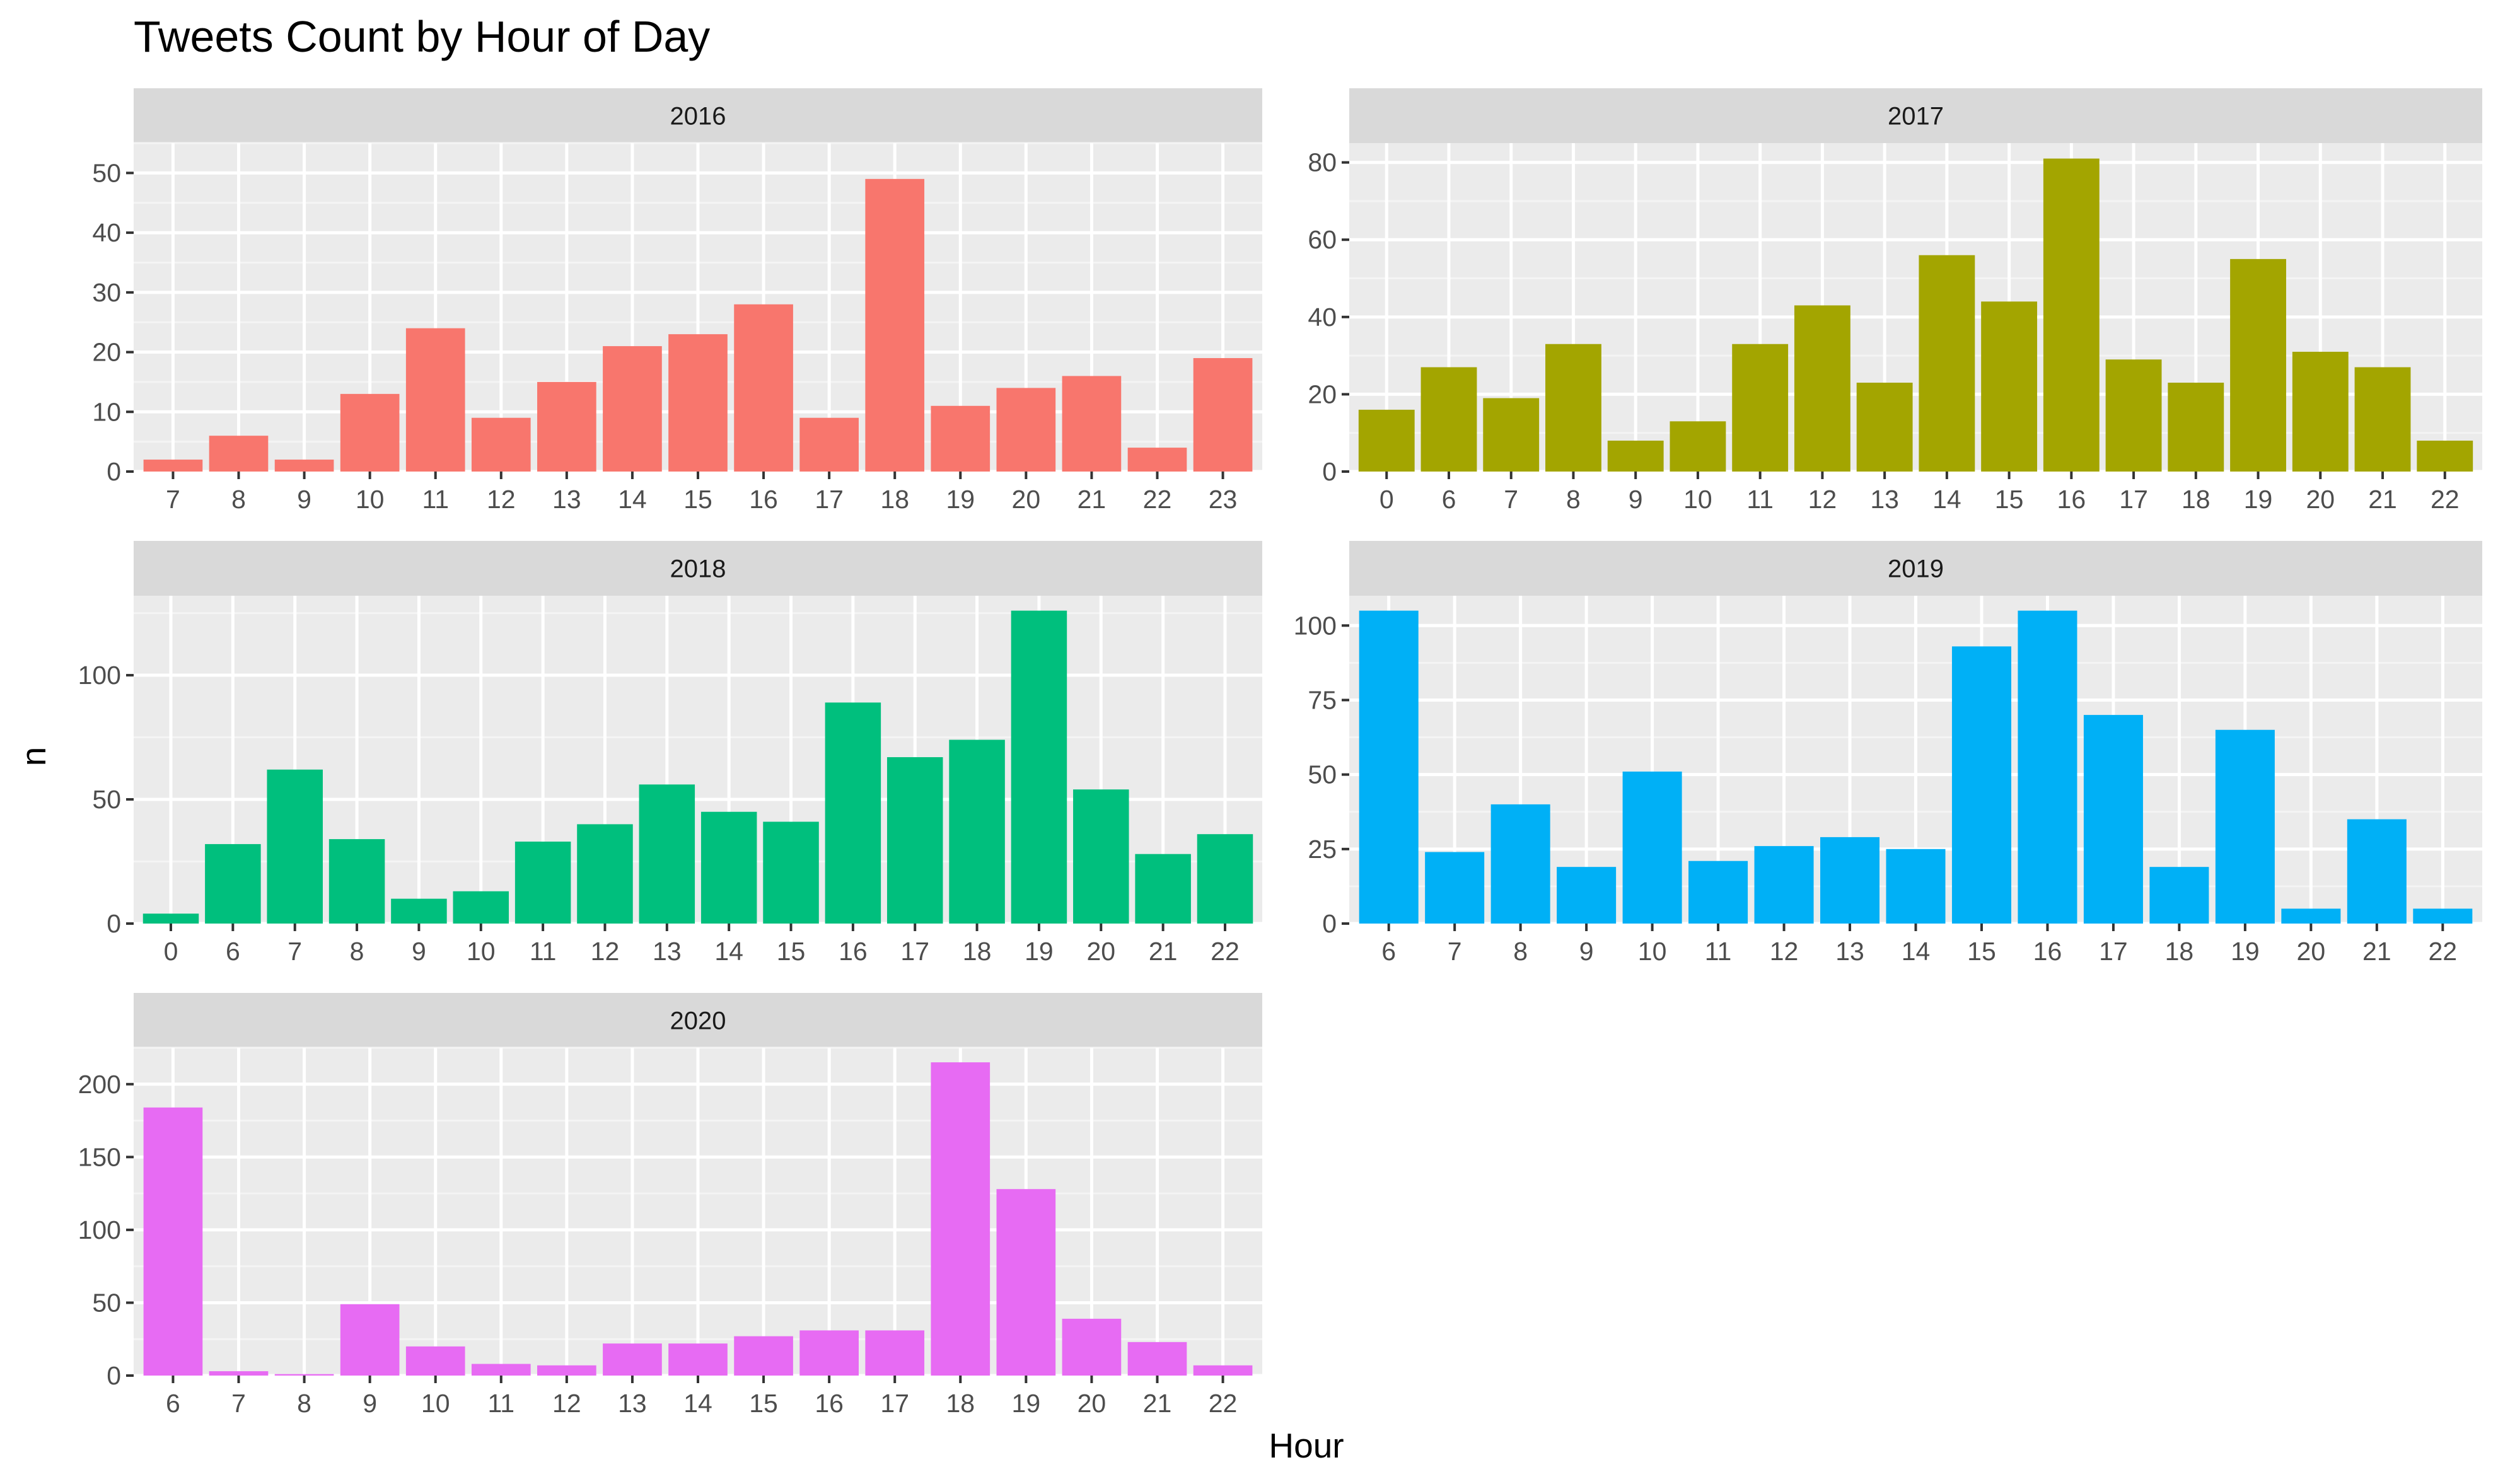  Describe the element at coordinates (1330, 471) in the screenshot. I see `y-tick-label: 0` at that location.